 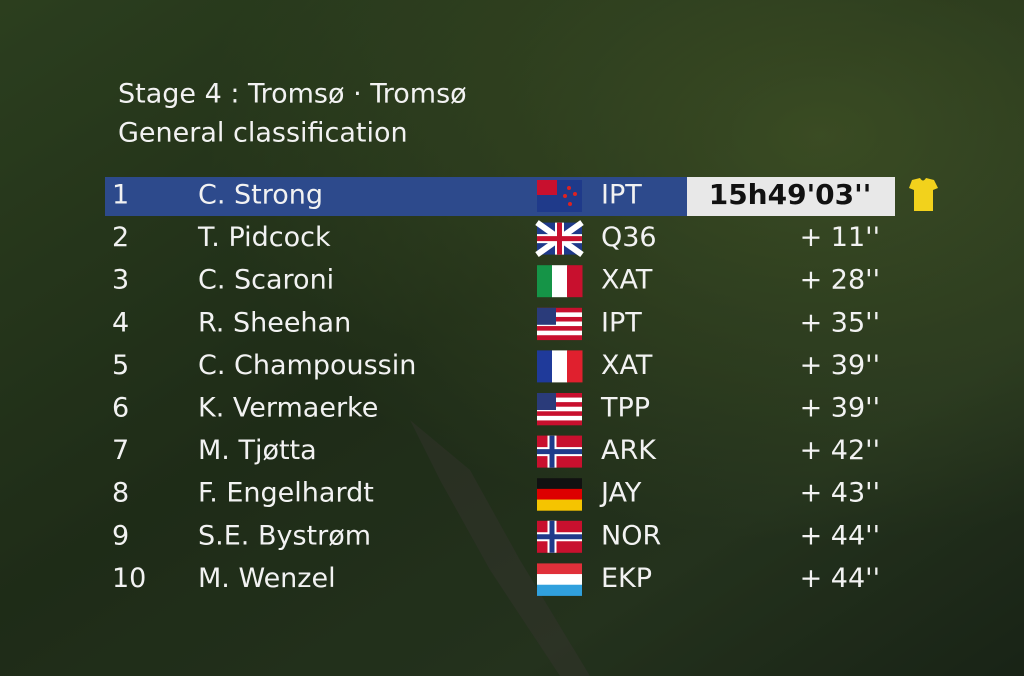 I want to click on leader-time-box, so click(x=791, y=196).